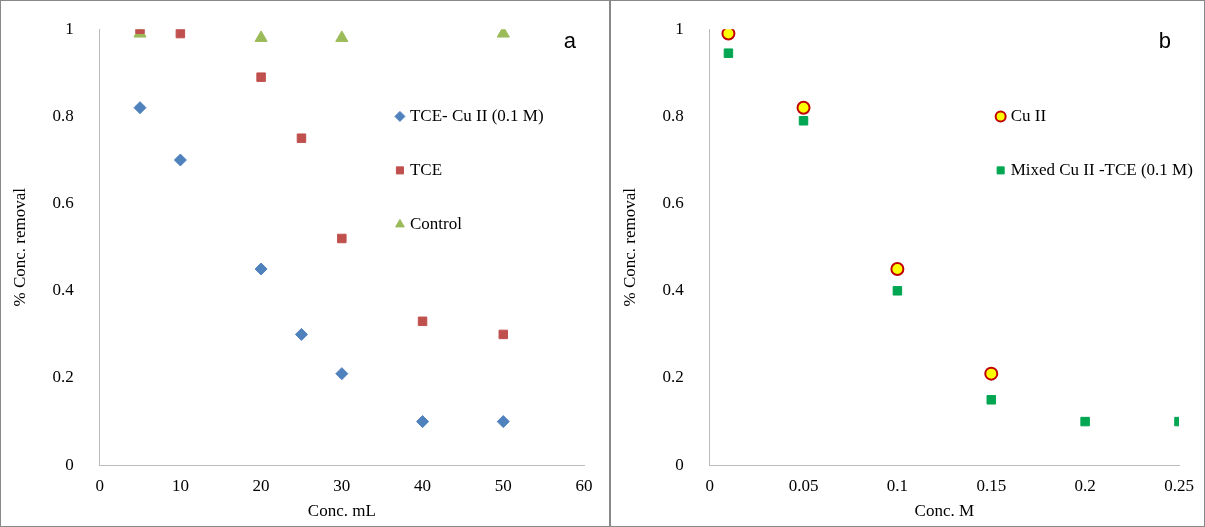 This screenshot has height=527, width=1205. What do you see at coordinates (180, 485) in the screenshot?
I see `x-tick-label: 10` at bounding box center [180, 485].